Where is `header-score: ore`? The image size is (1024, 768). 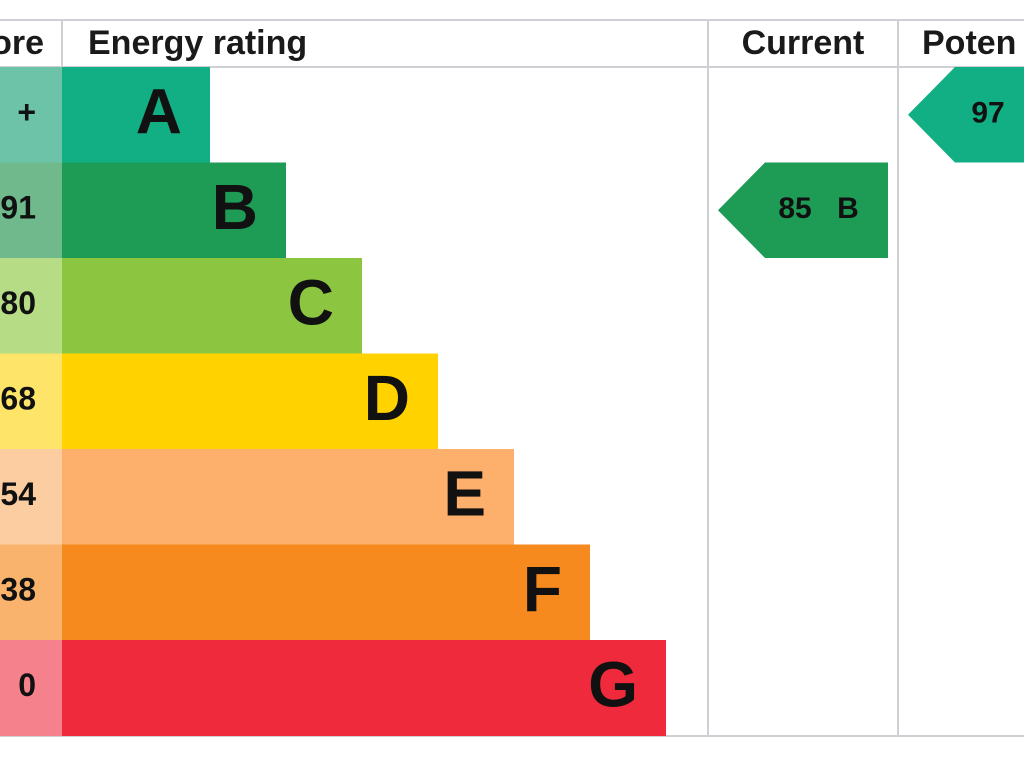 header-score: ore is located at coordinates (22, 43).